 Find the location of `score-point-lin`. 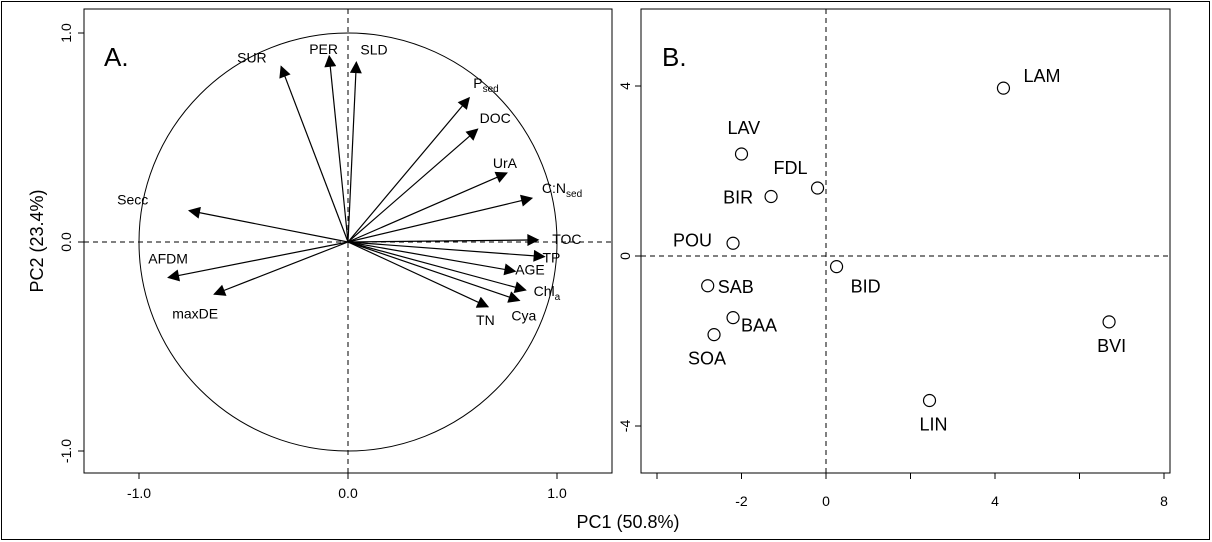

score-point-lin is located at coordinates (929, 400).